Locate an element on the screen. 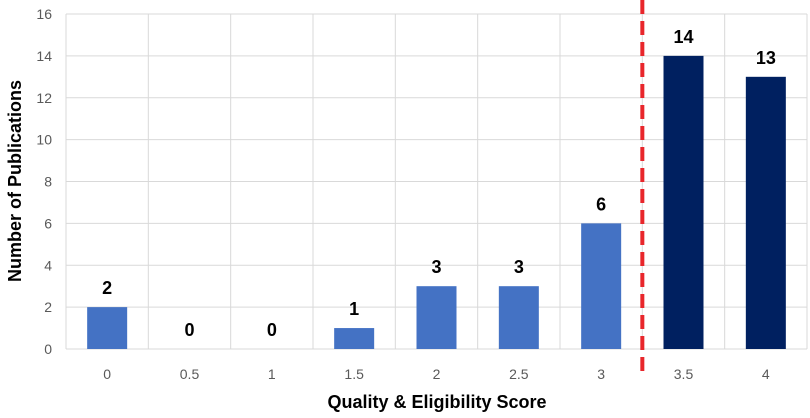 The width and height of the screenshot is (810, 418). y-tick-label: 0 is located at coordinates (48, 349).